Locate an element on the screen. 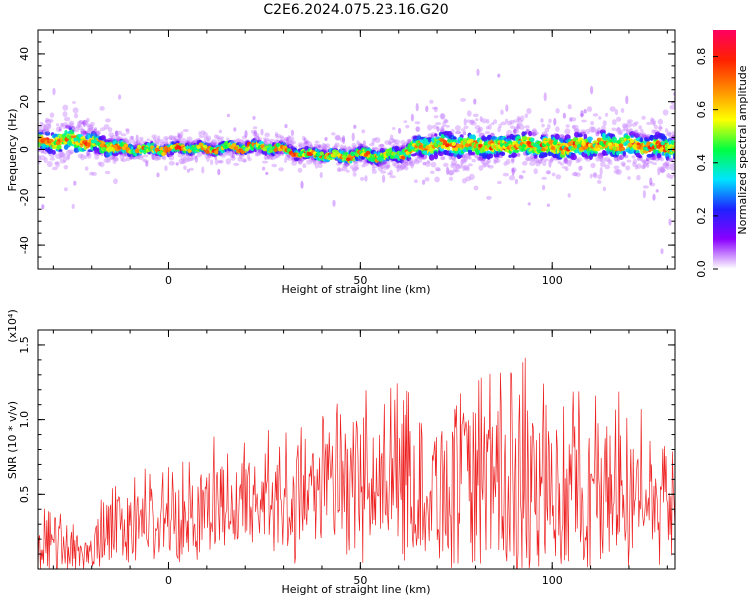  colorbar-tick-label: 0.4 is located at coordinates (701, 163).